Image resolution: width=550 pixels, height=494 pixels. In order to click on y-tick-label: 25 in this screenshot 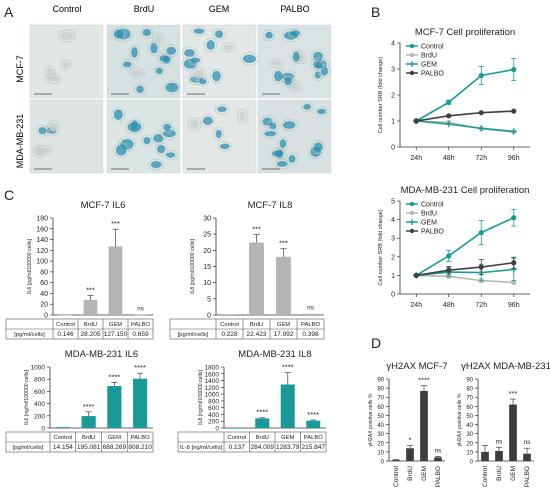, I will do `click(207, 235)`.